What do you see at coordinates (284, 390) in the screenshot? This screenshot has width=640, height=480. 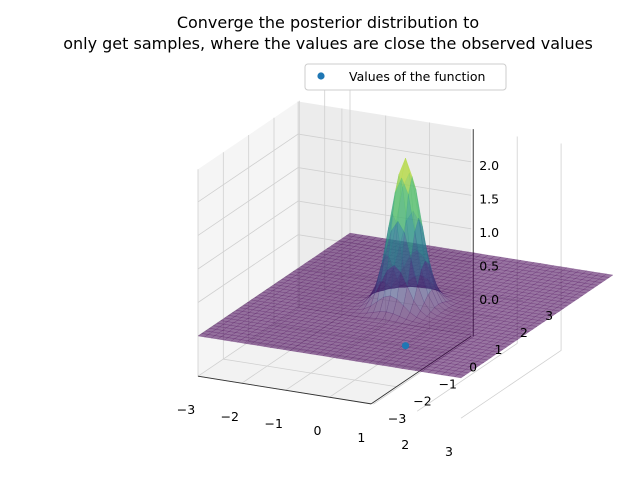 I see `x-axis-line` at bounding box center [284, 390].